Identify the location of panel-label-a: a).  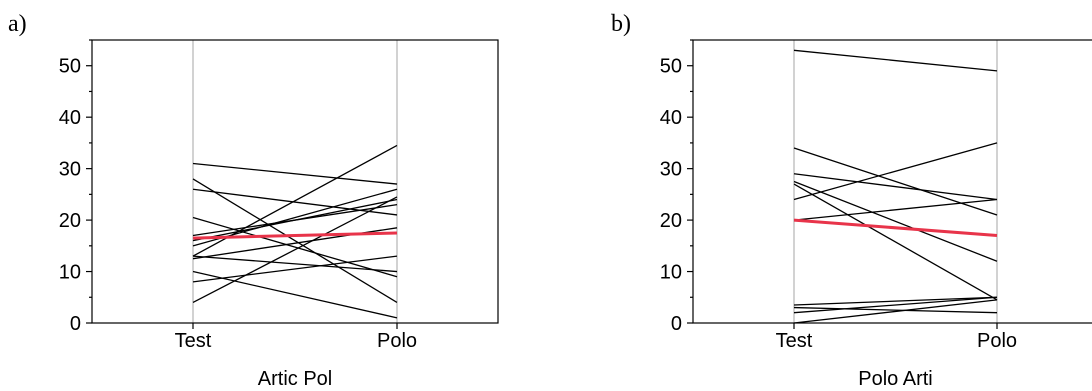
(17, 24).